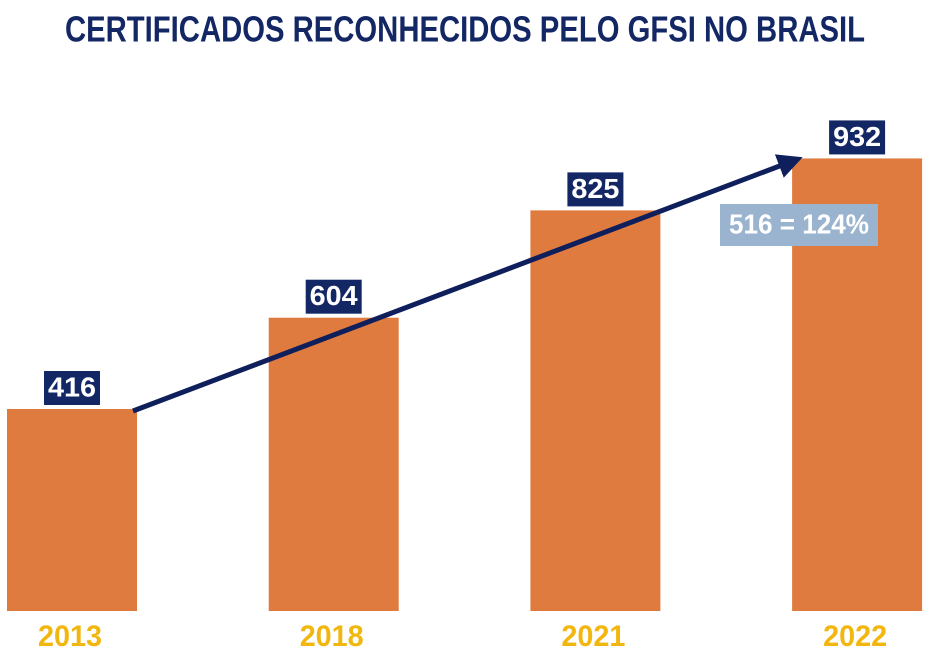 This screenshot has height=660, width=940. Describe the element at coordinates (593, 636) in the screenshot. I see `x-tick-label: 2021` at that location.